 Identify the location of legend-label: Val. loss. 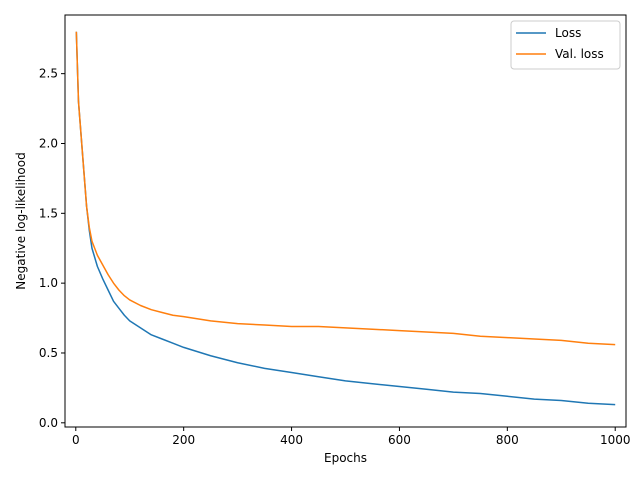
(579, 54).